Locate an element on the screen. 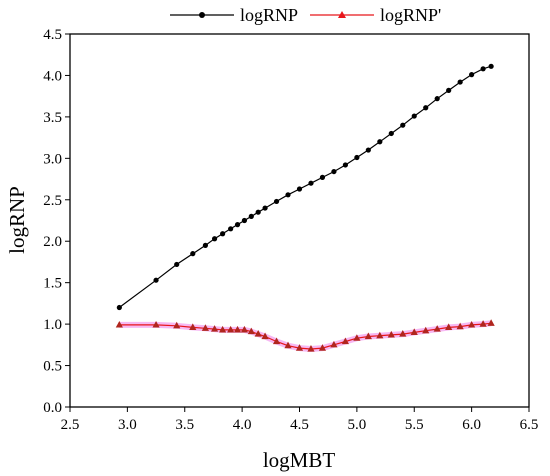 The width and height of the screenshot is (550, 476). legend-label-logrnp-prime: logRNP' is located at coordinates (410, 15).